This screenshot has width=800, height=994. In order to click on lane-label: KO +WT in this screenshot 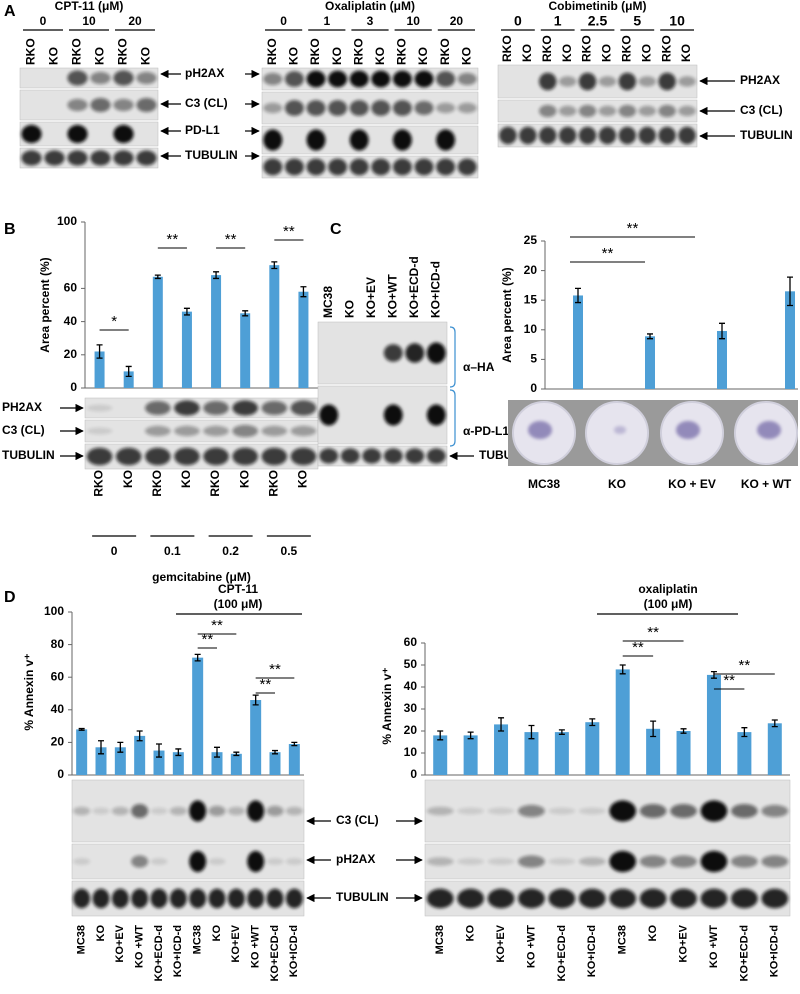, I will do `click(256, 946)`.